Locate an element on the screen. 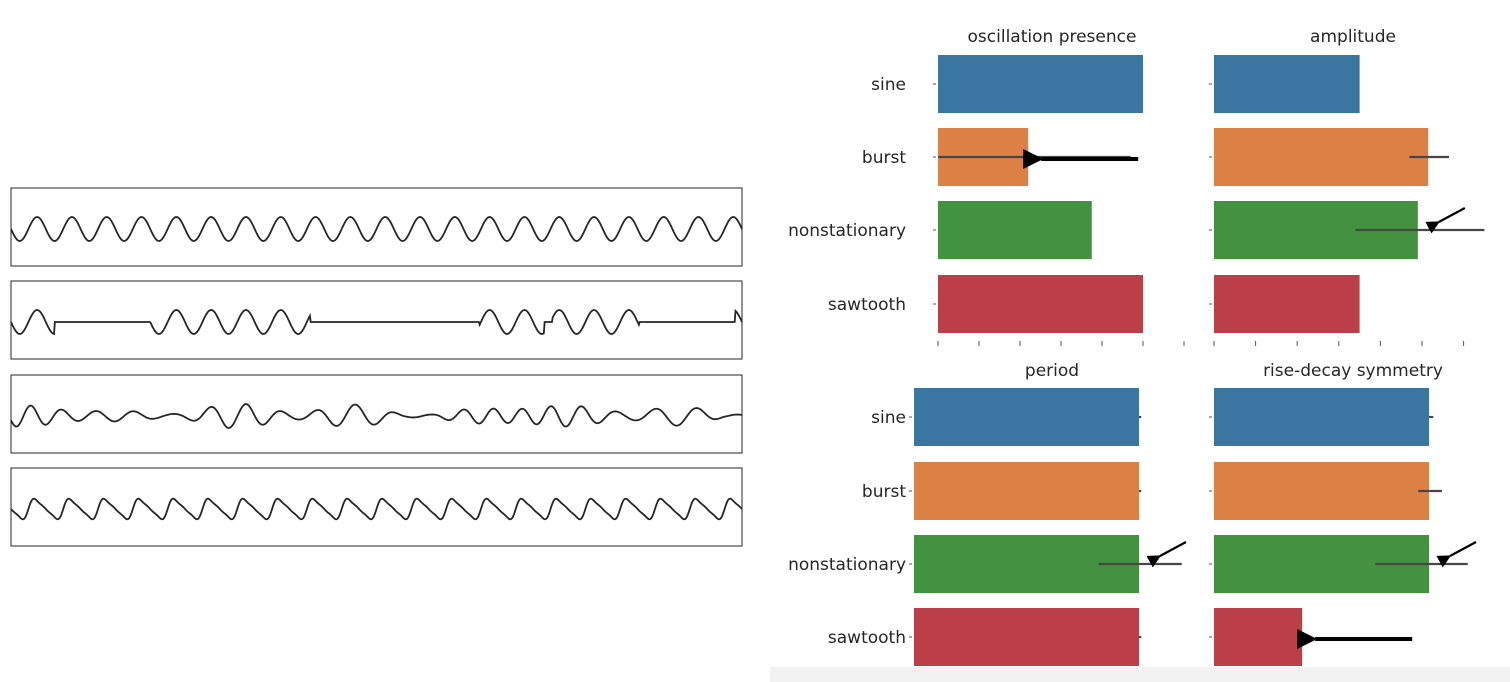 This screenshot has height=682, width=1510. waveform-line-nonstationary is located at coordinates (376, 416).